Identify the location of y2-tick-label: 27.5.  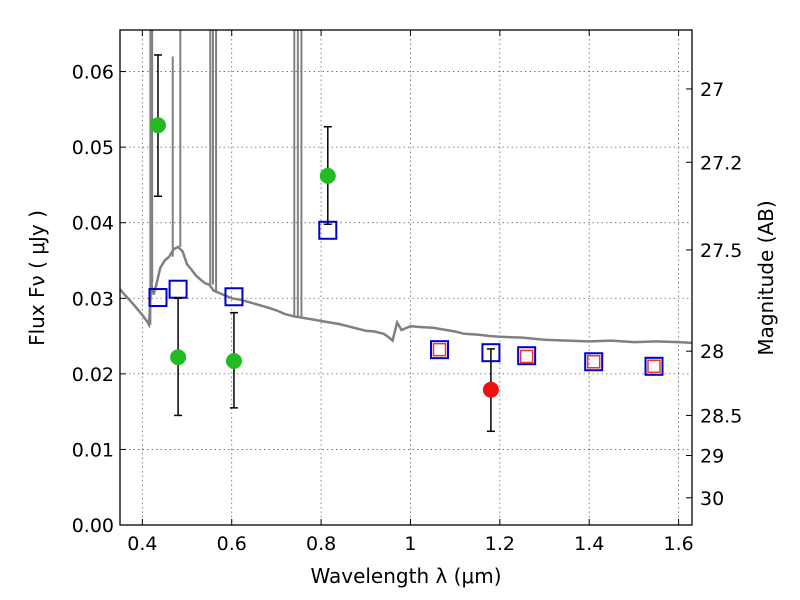
(721, 251).